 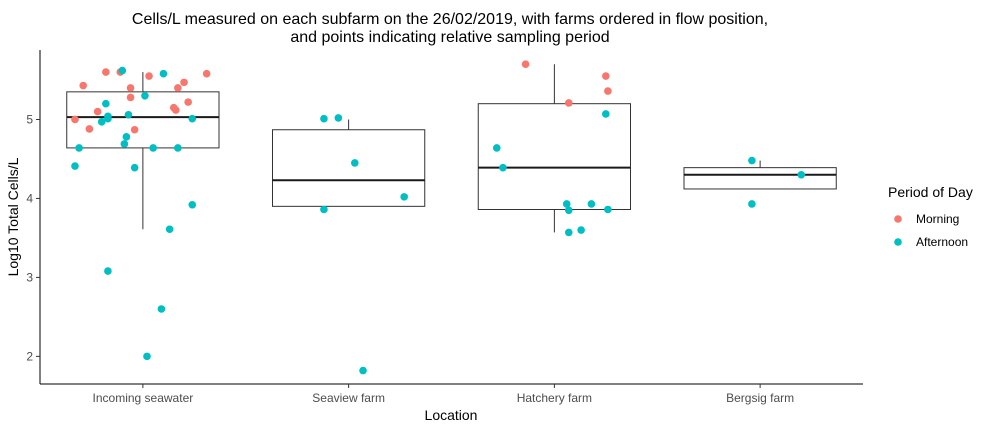 What do you see at coordinates (942, 242) in the screenshot?
I see `legend-label-afternoon: Afternoon` at bounding box center [942, 242].